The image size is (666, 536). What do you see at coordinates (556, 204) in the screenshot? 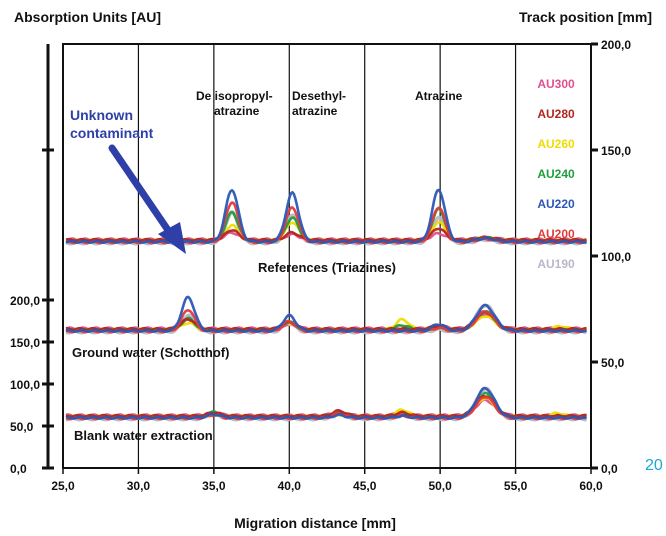
I see `legend-entry-AU220: AU220` at bounding box center [556, 204].